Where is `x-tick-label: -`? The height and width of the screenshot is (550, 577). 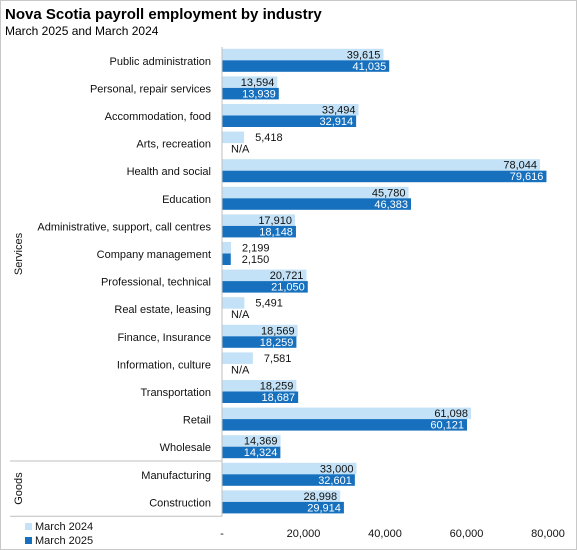 x-tick-label: - is located at coordinates (222, 534).